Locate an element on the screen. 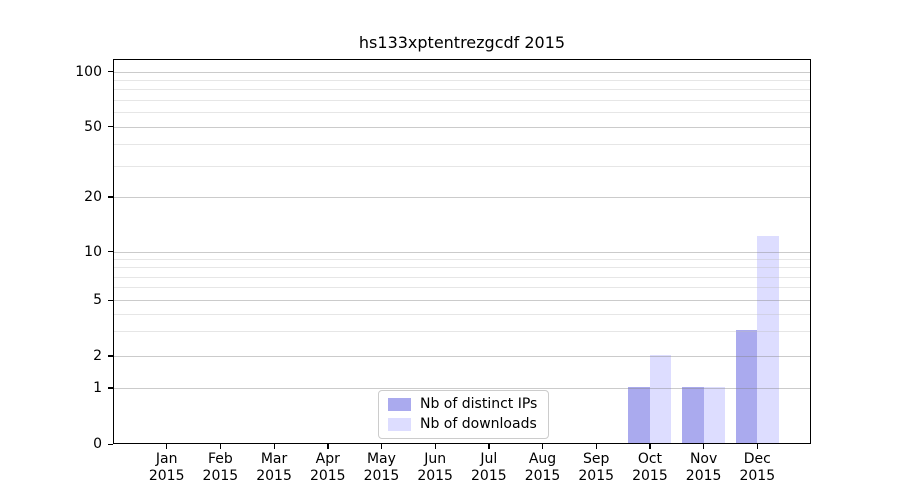 Image resolution: width=900 pixels, height=500 pixels. x-tick-month: Feb is located at coordinates (220, 459).